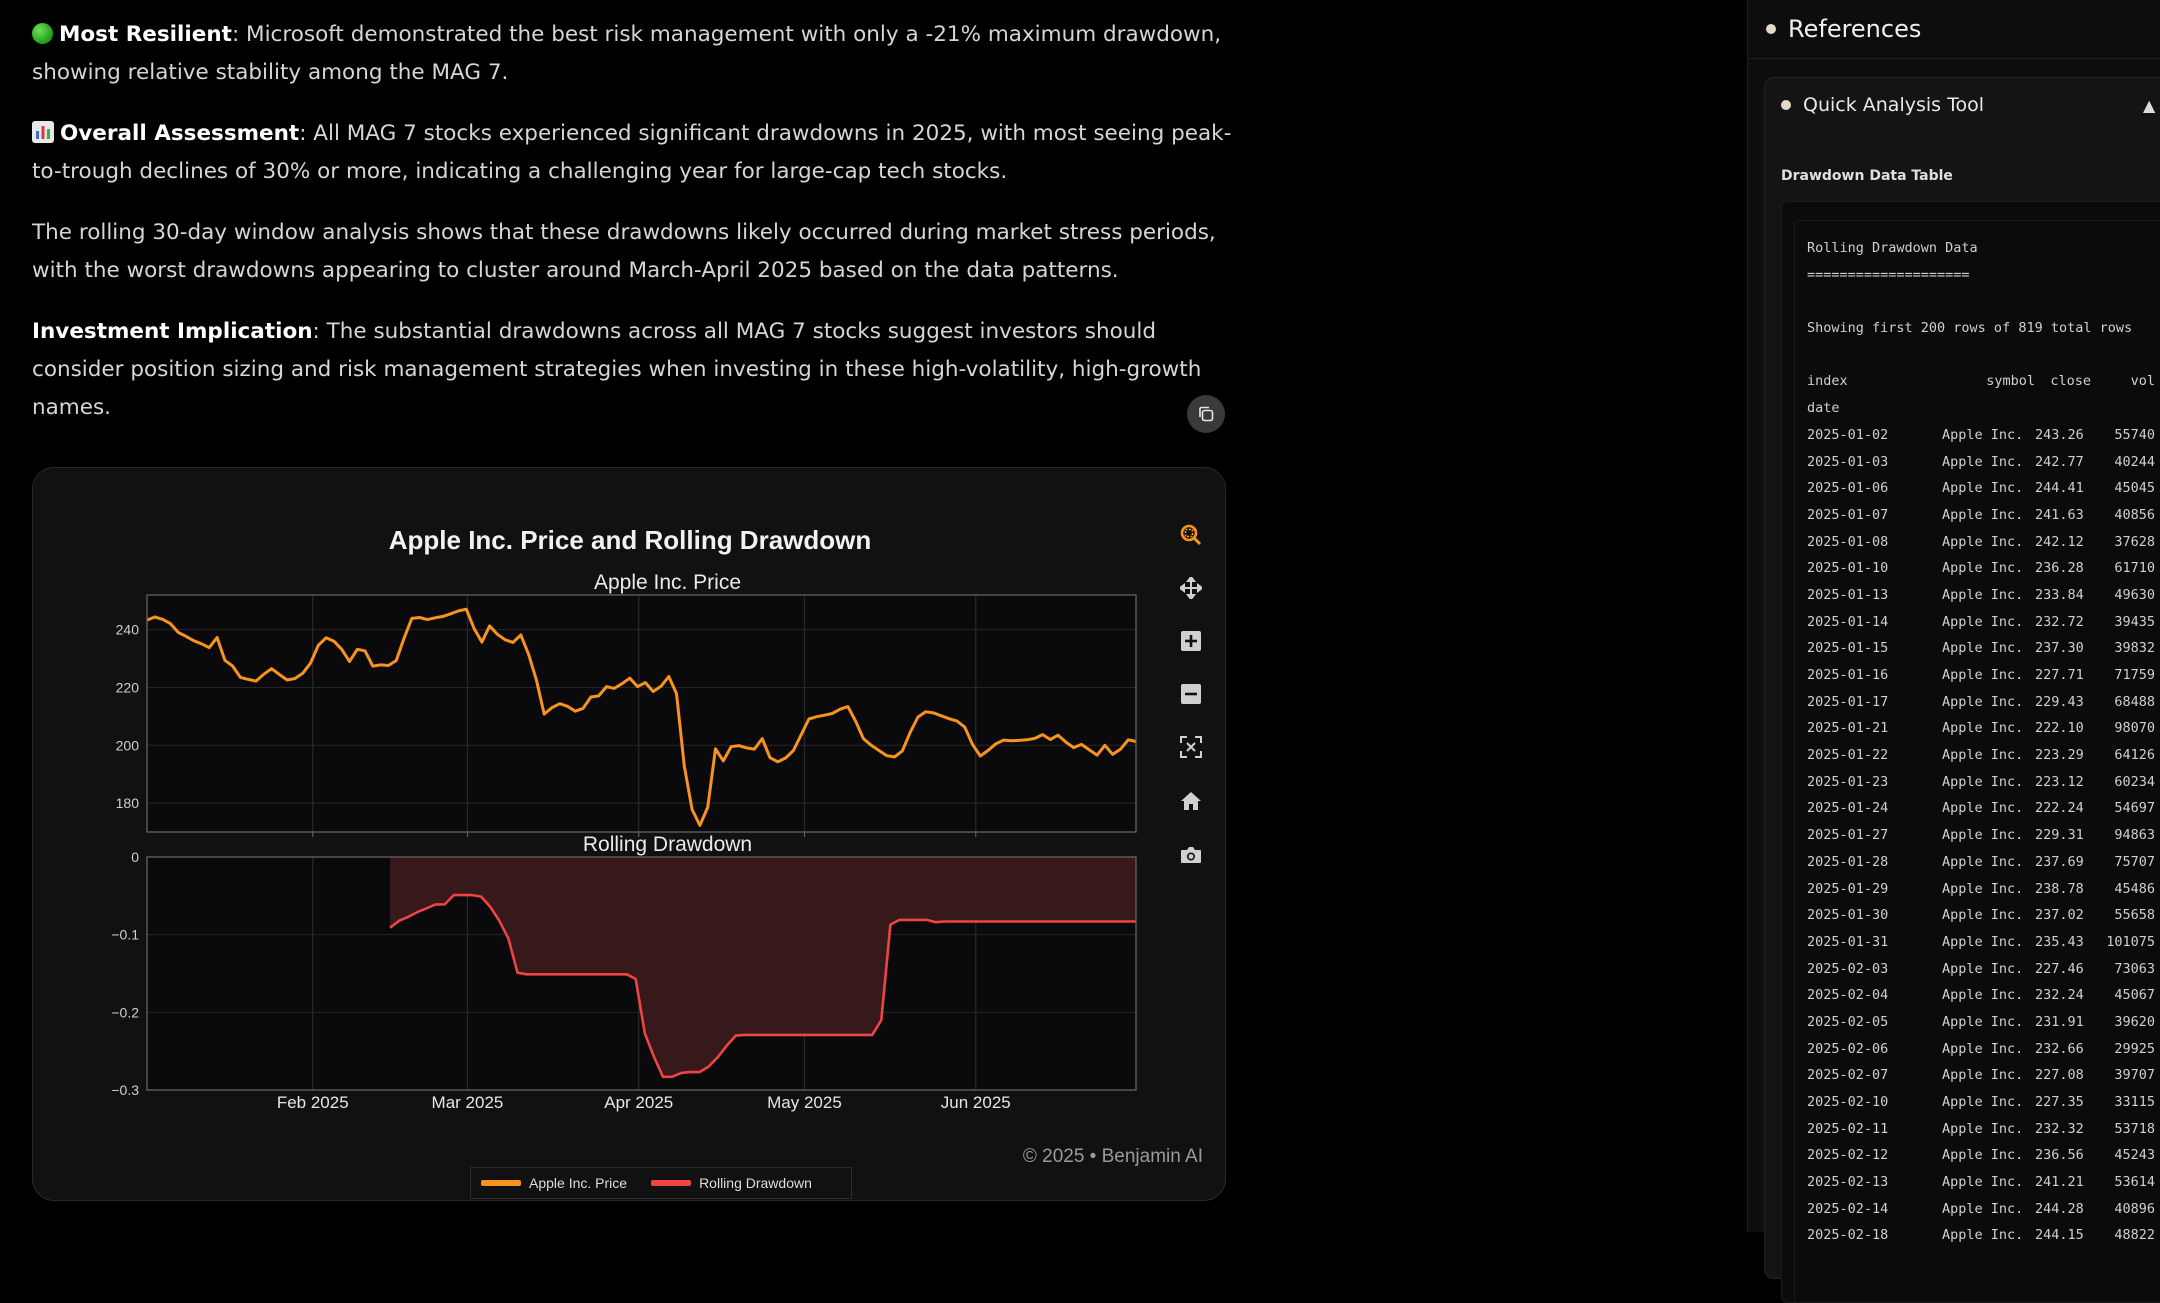 The image size is (2160, 1303). I want to click on table-cell: 2025-01-15, so click(1848, 648).